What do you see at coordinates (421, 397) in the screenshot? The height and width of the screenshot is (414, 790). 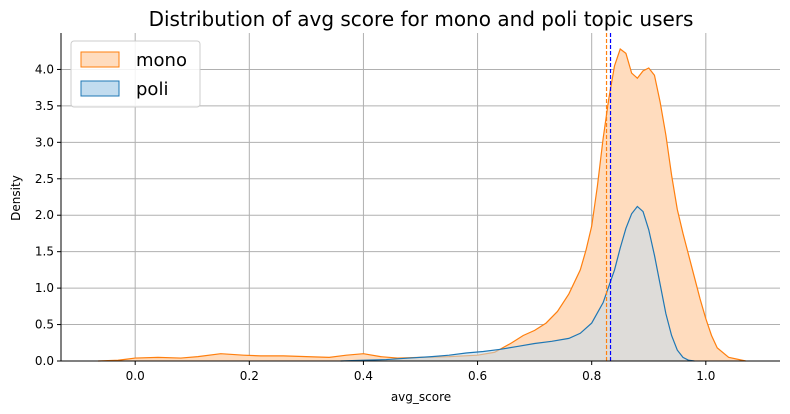 I see `x-axis-label: avg_score` at bounding box center [421, 397].